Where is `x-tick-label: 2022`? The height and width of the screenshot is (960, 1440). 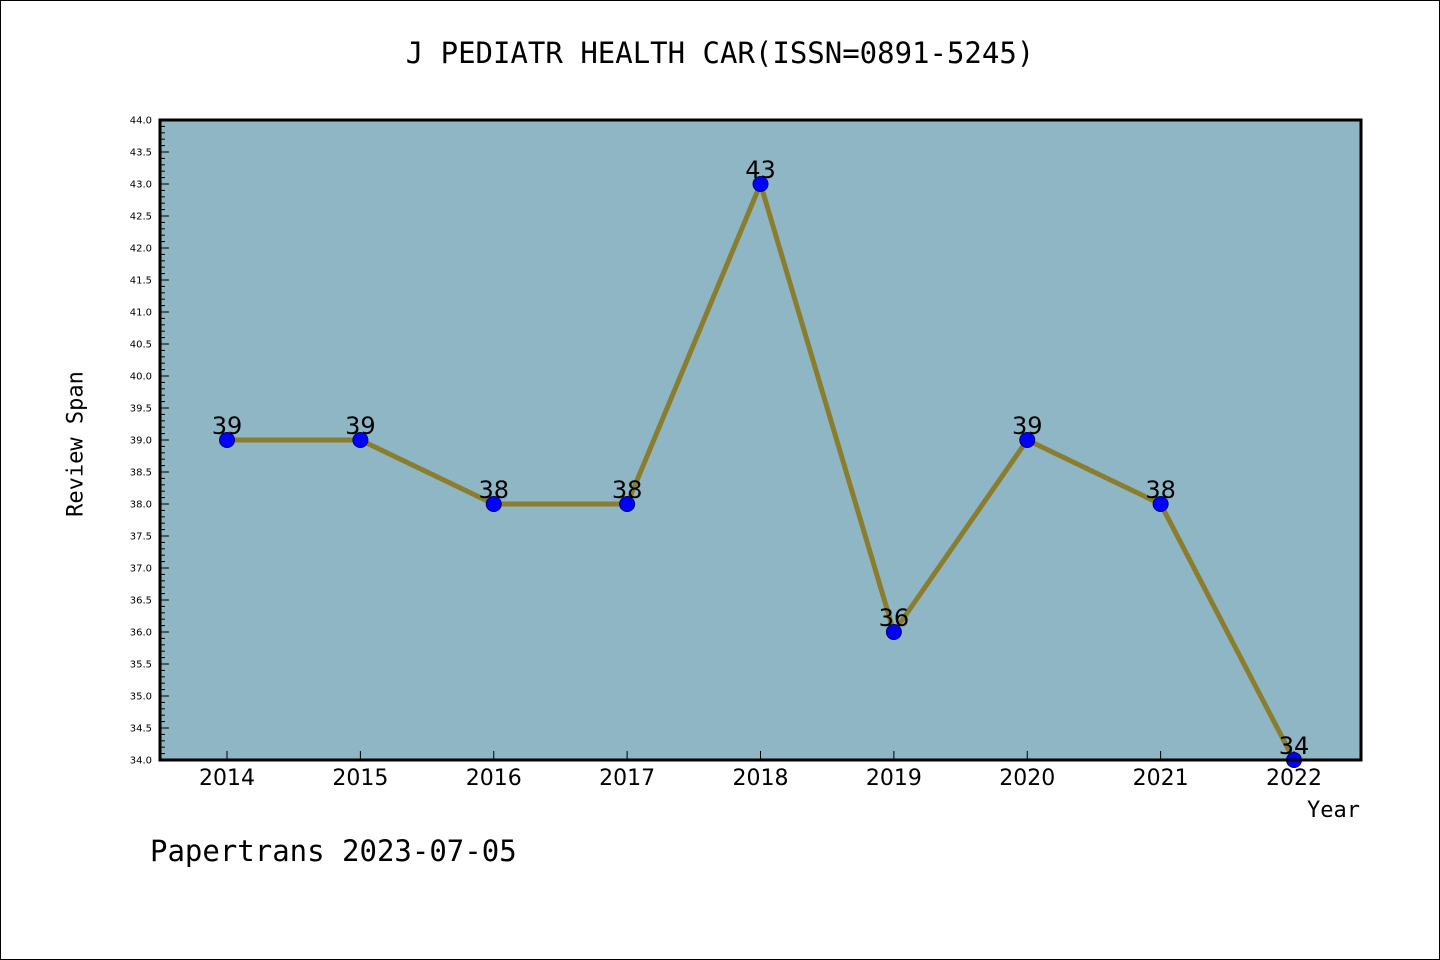 x-tick-label: 2022 is located at coordinates (1294, 778).